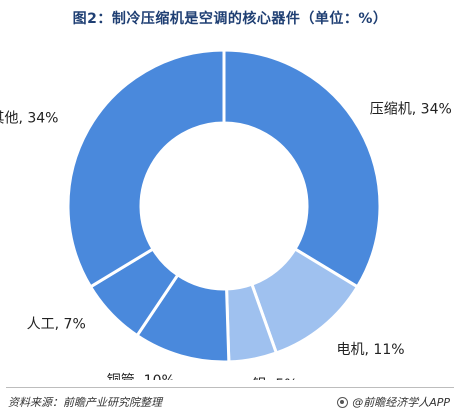 Image resolution: width=460 pixels, height=419 pixels. I want to click on chart-title: 图2：制冷压缩机是空调的核心器件（单位：%）, so click(230, 19).